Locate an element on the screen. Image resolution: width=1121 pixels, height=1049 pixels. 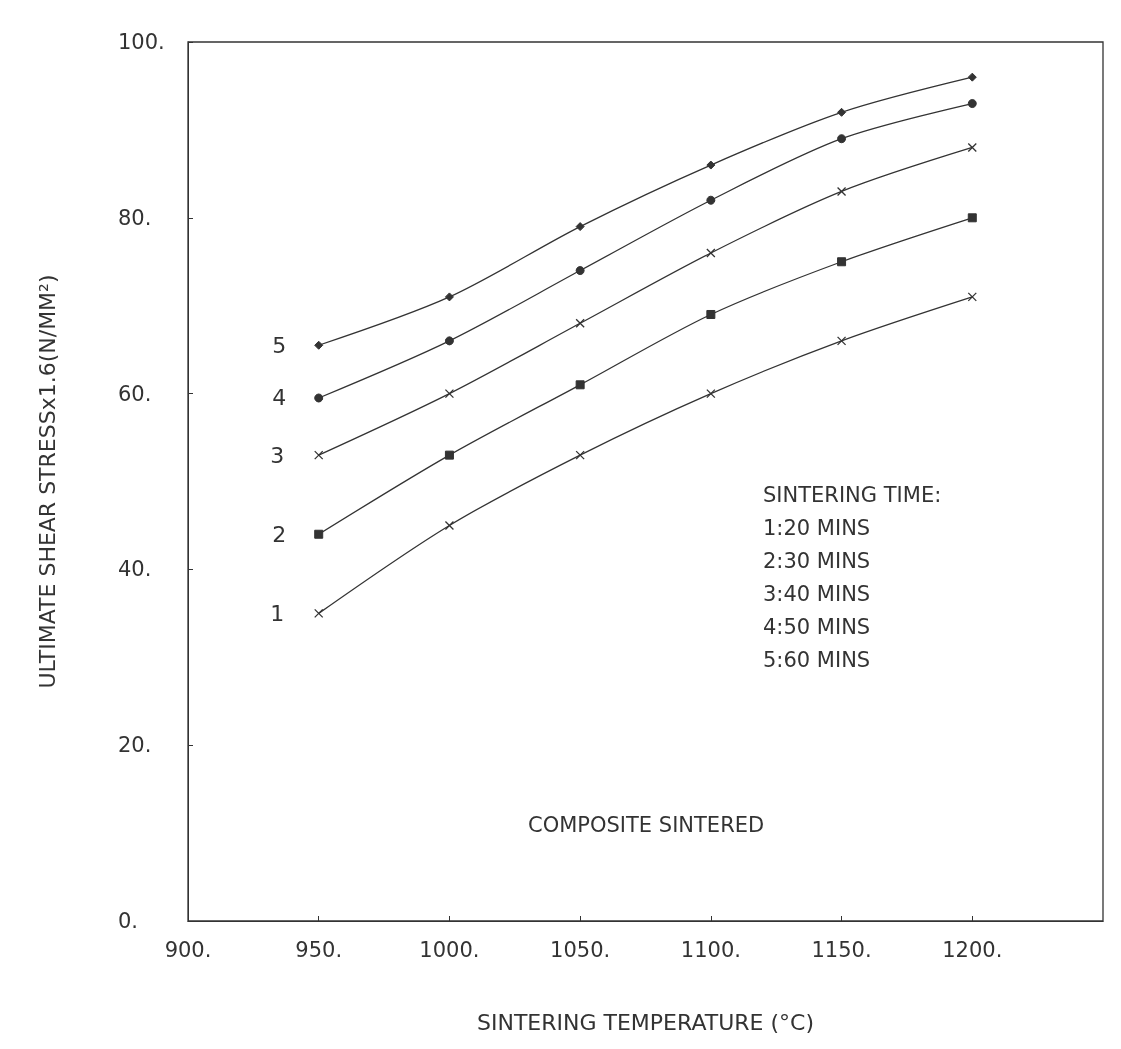
series-label: 4 is located at coordinates (279, 398).